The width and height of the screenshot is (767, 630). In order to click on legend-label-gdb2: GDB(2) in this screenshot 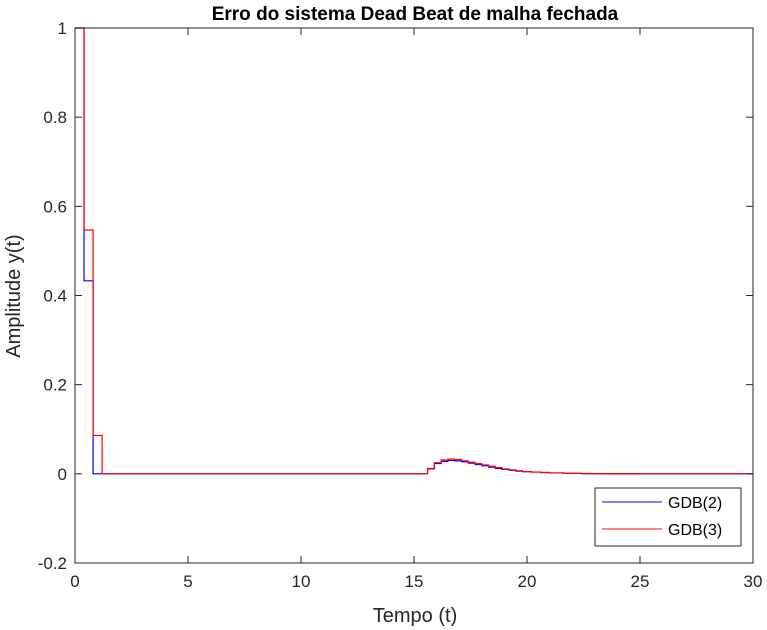, I will do `click(695, 503)`.